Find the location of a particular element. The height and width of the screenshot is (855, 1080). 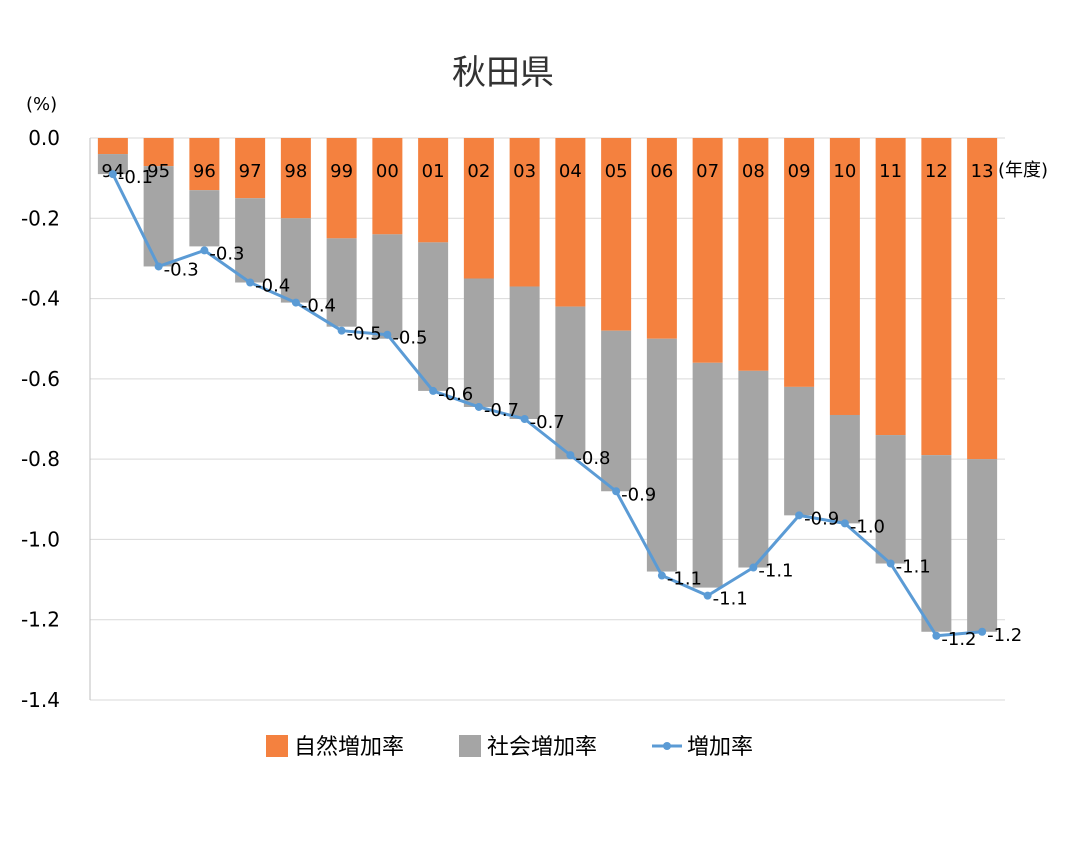

legend-marker-total is located at coordinates (667, 746).